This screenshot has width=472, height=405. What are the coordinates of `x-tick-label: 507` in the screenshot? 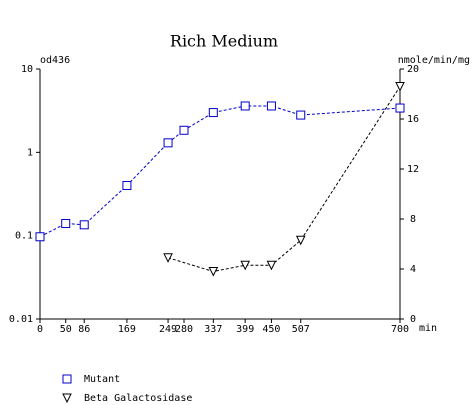 It's located at (301, 329).